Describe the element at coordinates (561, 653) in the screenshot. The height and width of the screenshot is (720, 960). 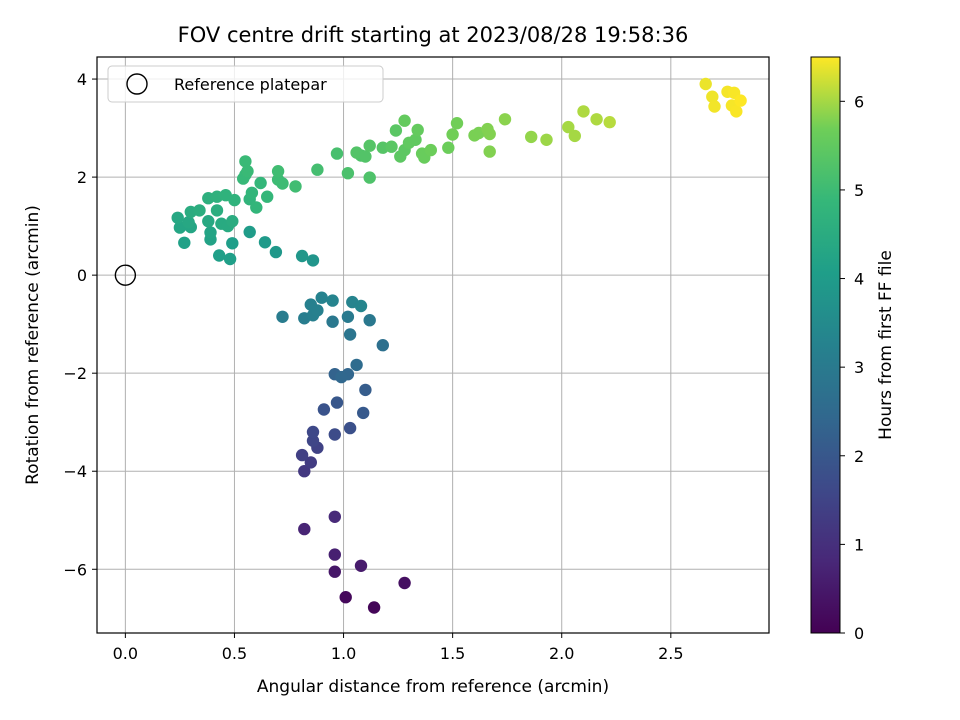
I see `x-tick-label: 2.0` at that location.